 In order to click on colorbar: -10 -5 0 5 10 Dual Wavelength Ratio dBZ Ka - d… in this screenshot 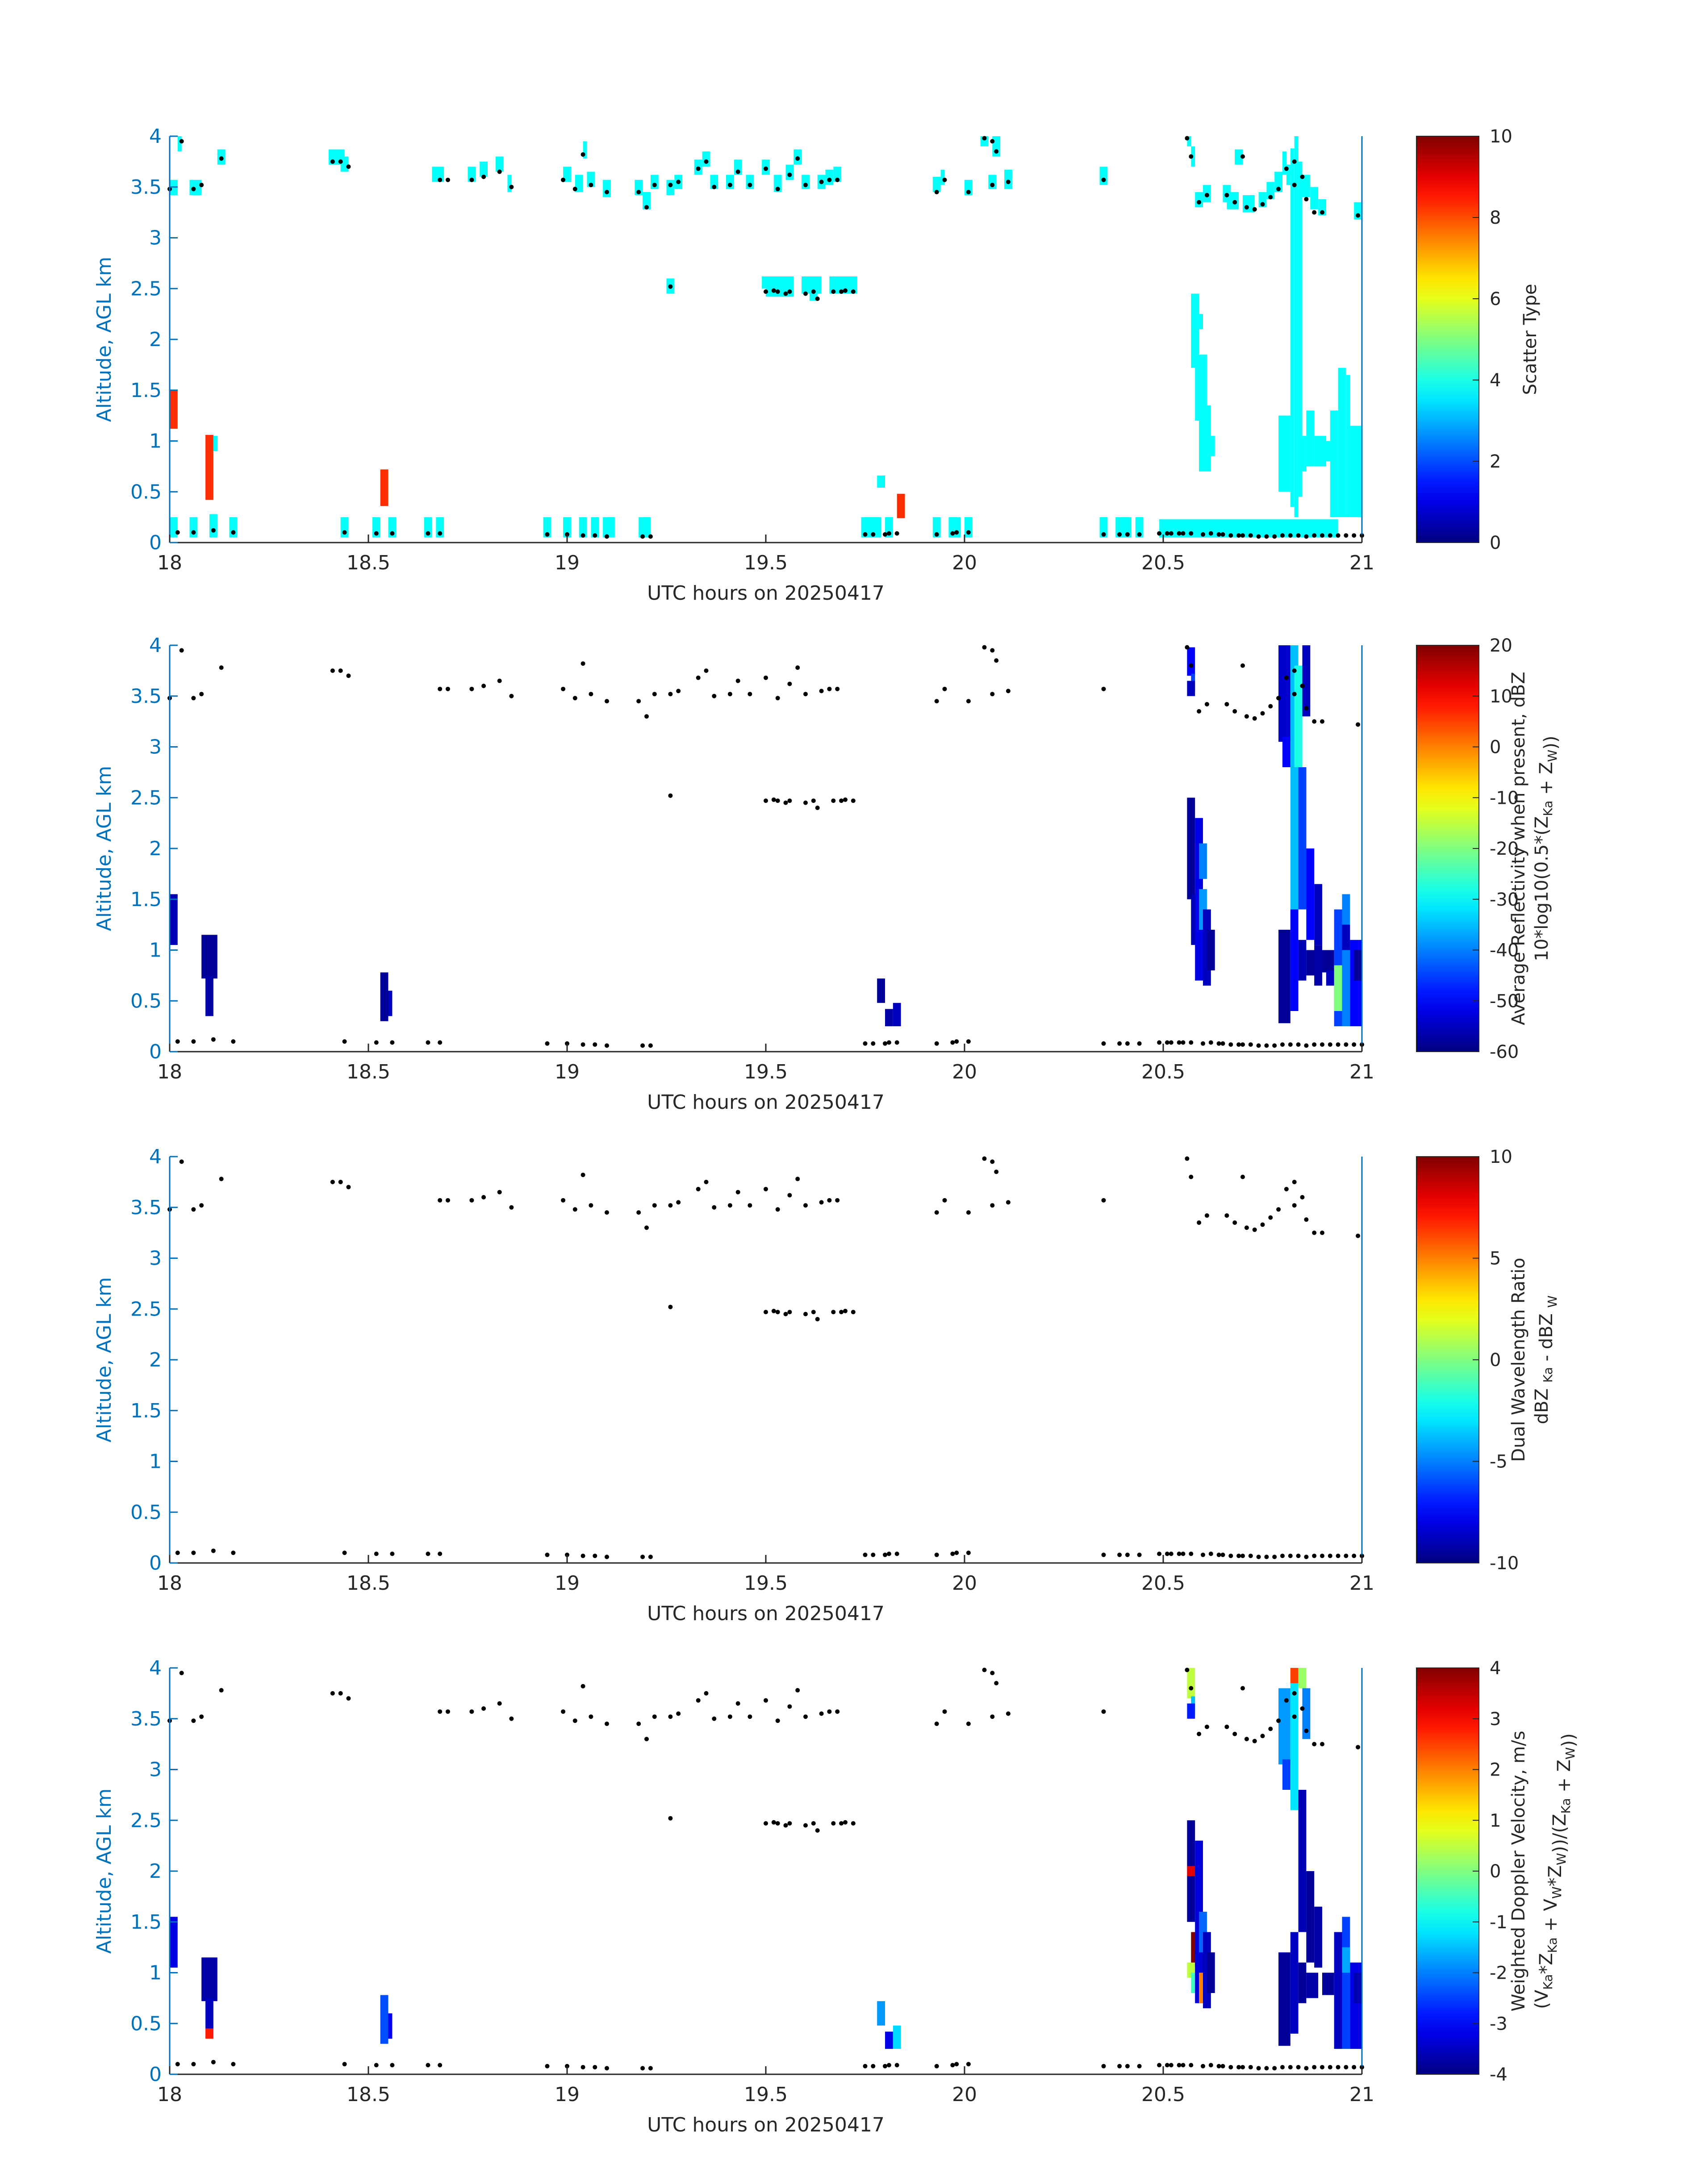, I will do `click(1488, 1360)`.